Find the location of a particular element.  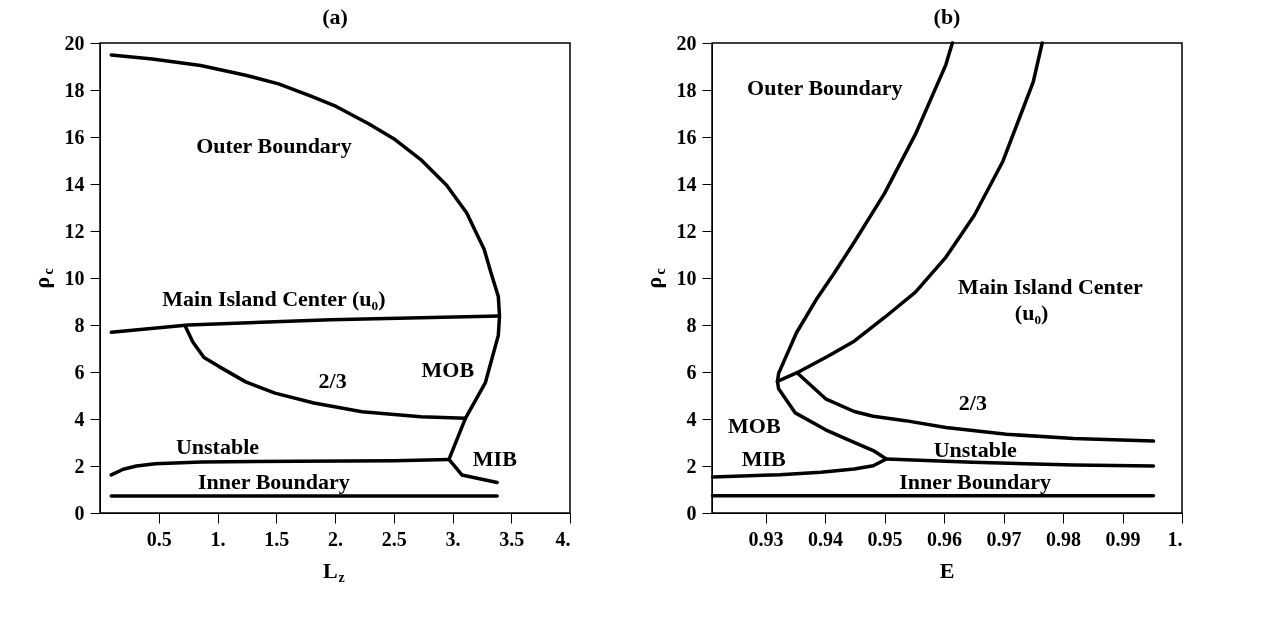

x-tick-label: 0.99 is located at coordinates (1123, 538).